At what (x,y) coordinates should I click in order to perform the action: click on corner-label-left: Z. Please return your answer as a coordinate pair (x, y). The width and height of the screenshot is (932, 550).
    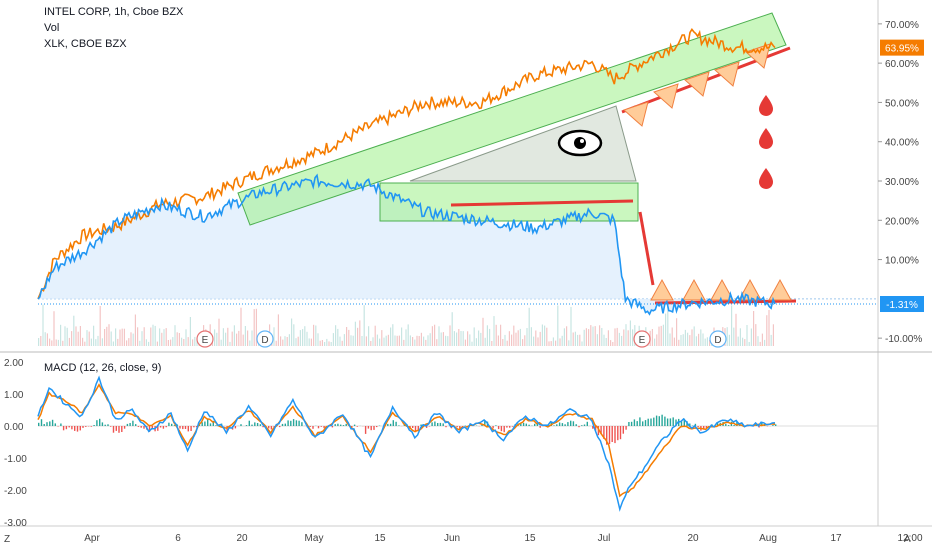
    Looking at the image, I should click on (7, 539).